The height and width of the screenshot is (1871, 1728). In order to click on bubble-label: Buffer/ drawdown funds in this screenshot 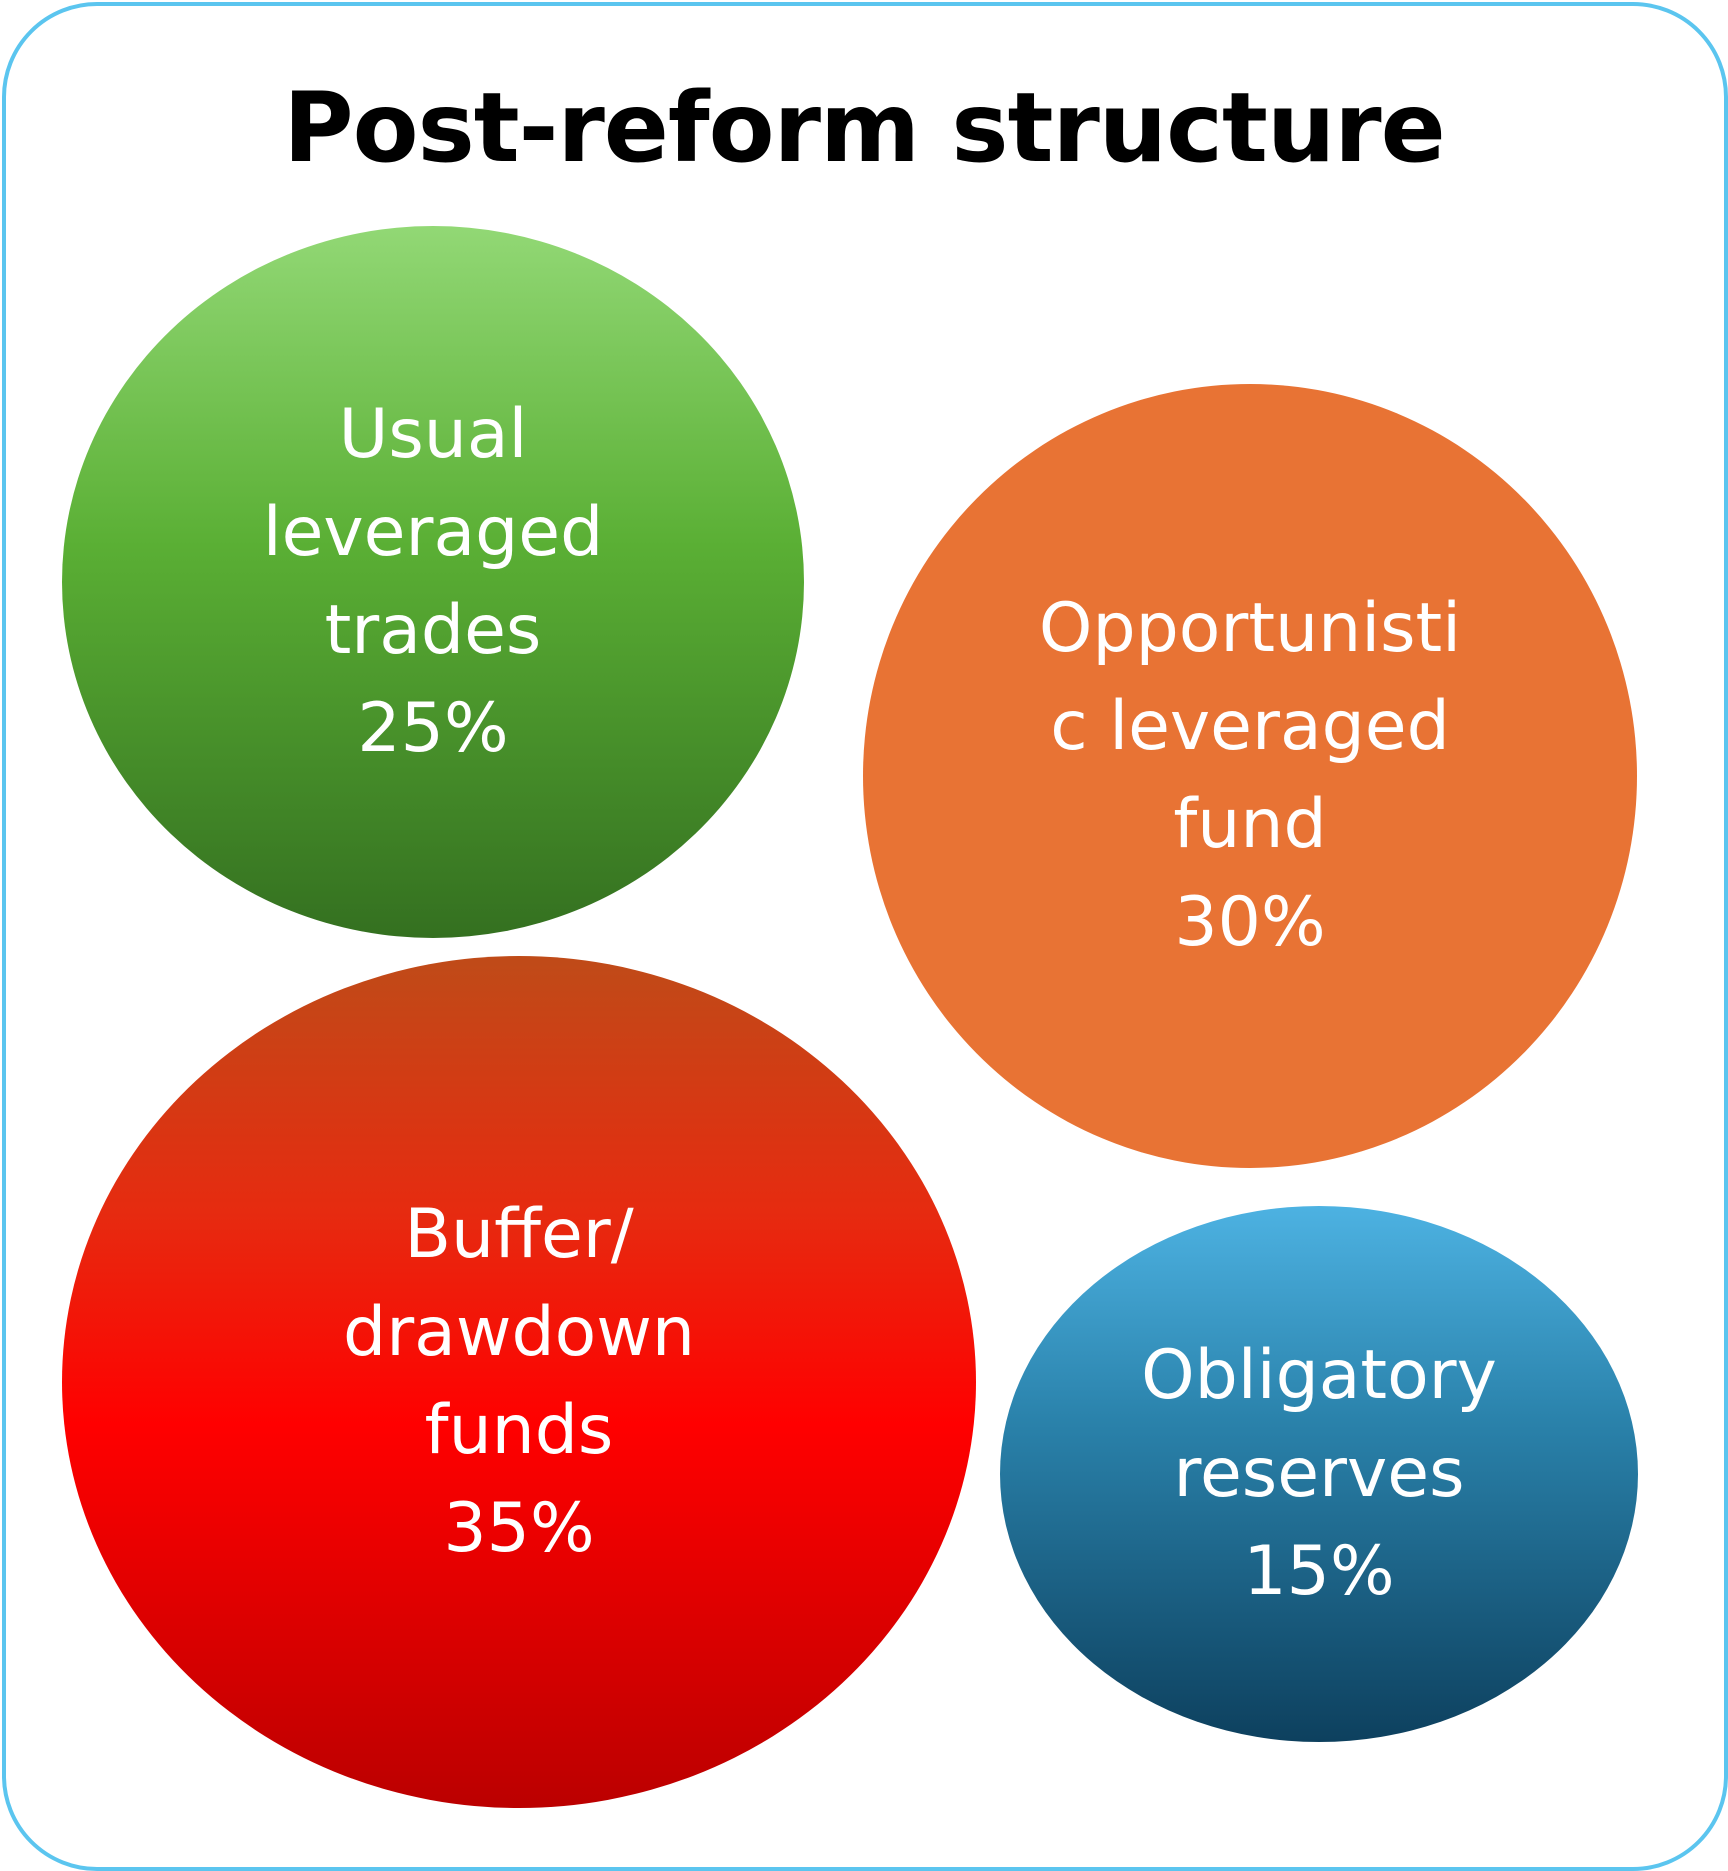, I will do `click(519, 1332)`.